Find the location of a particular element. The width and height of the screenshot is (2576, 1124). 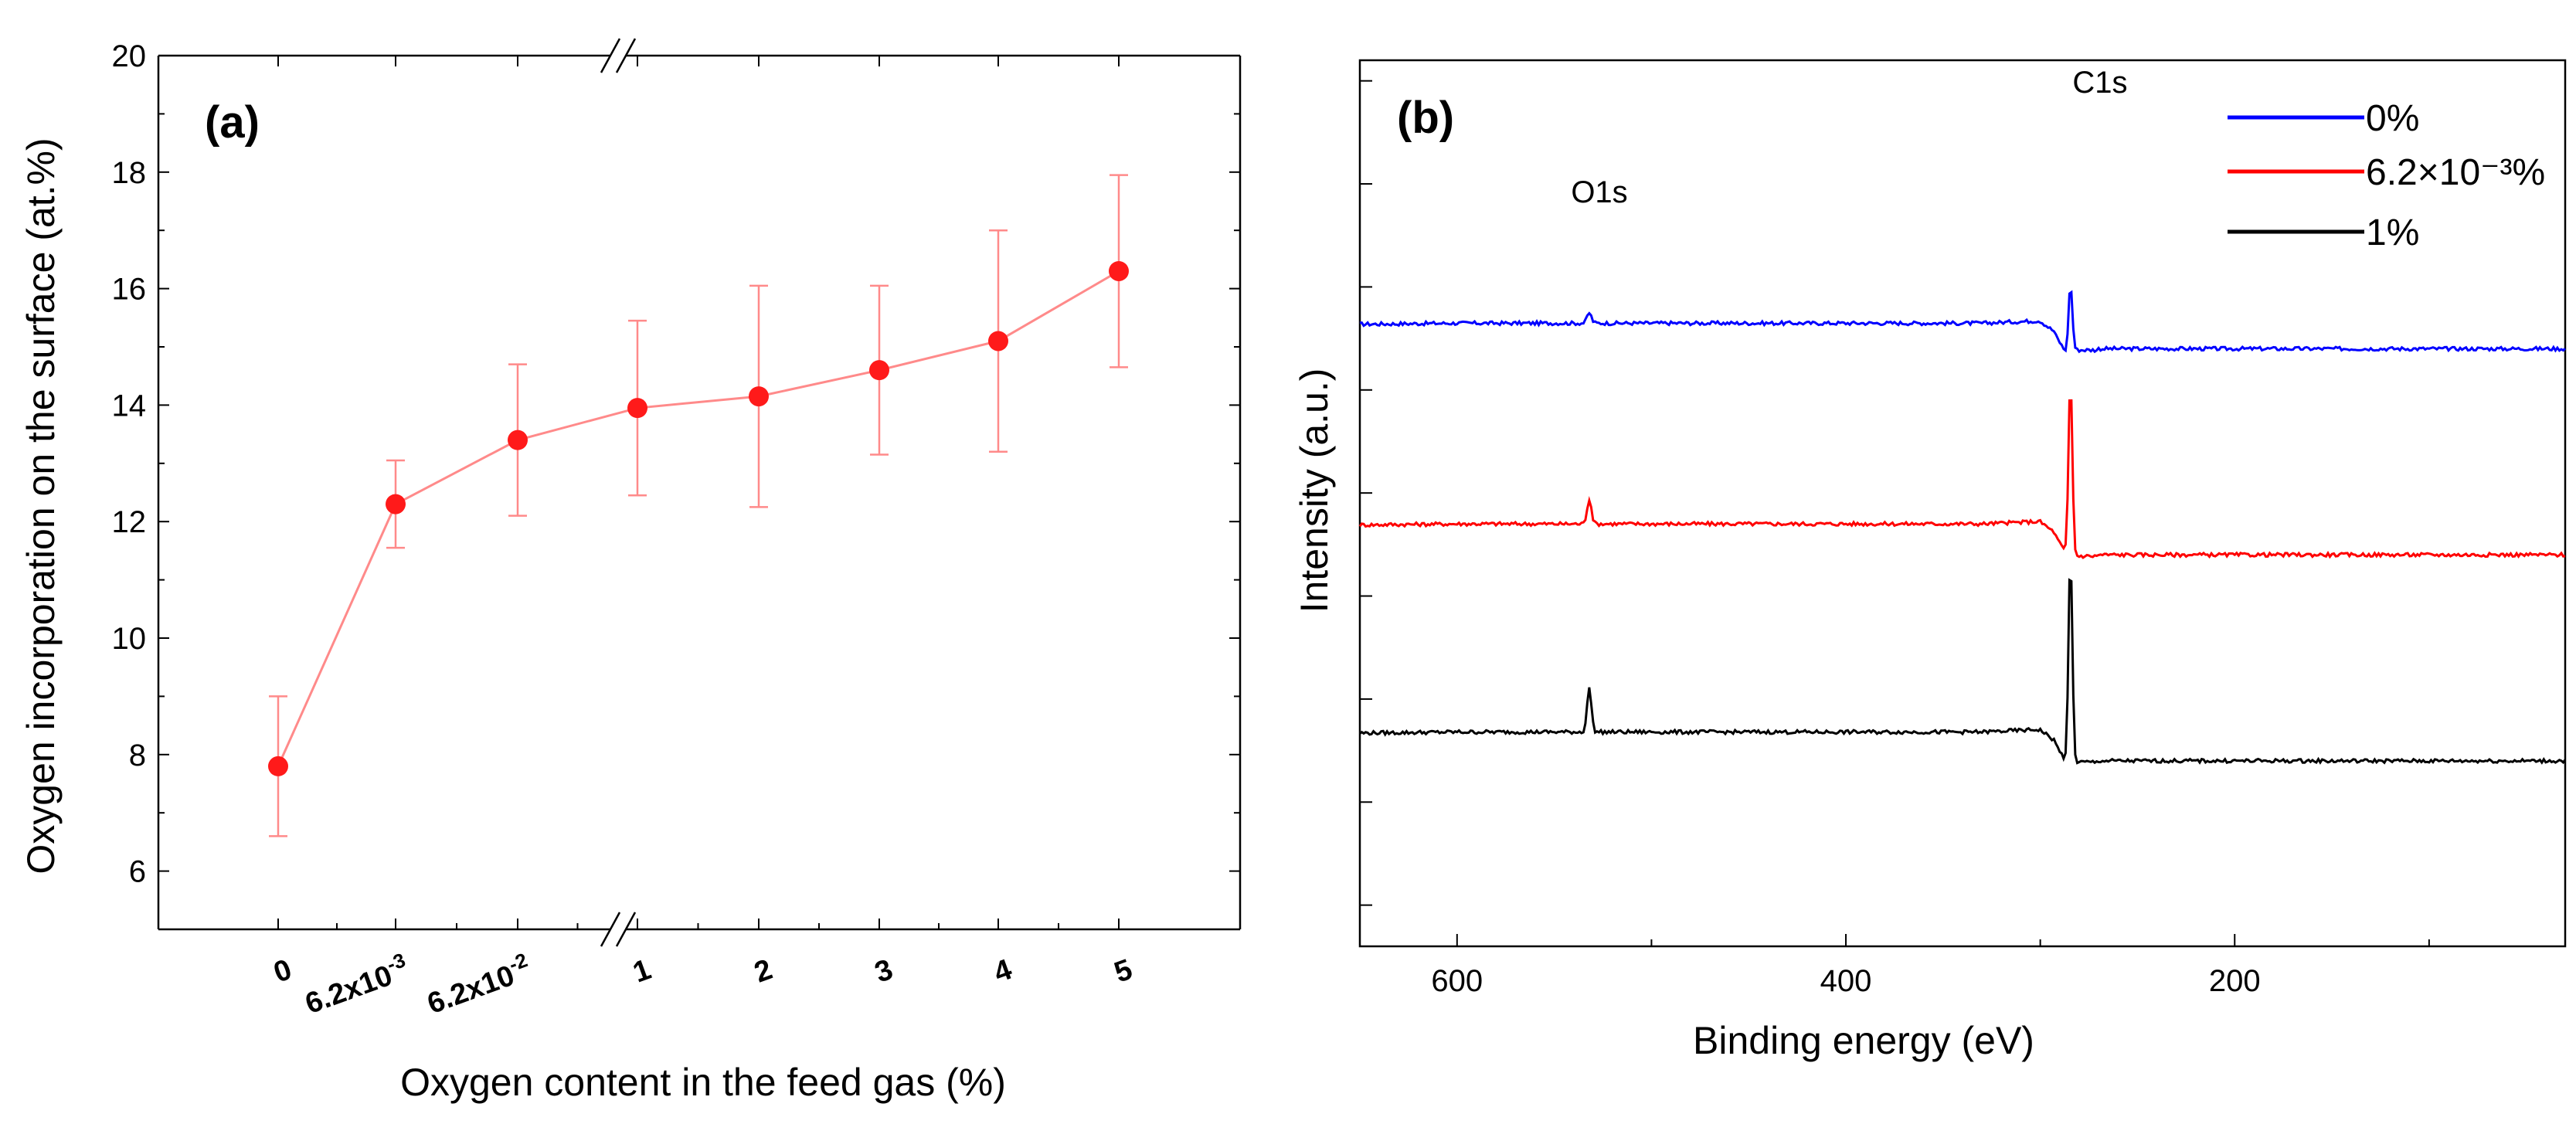

panel-b-x-tick-label: 600 is located at coordinates (1457, 981).